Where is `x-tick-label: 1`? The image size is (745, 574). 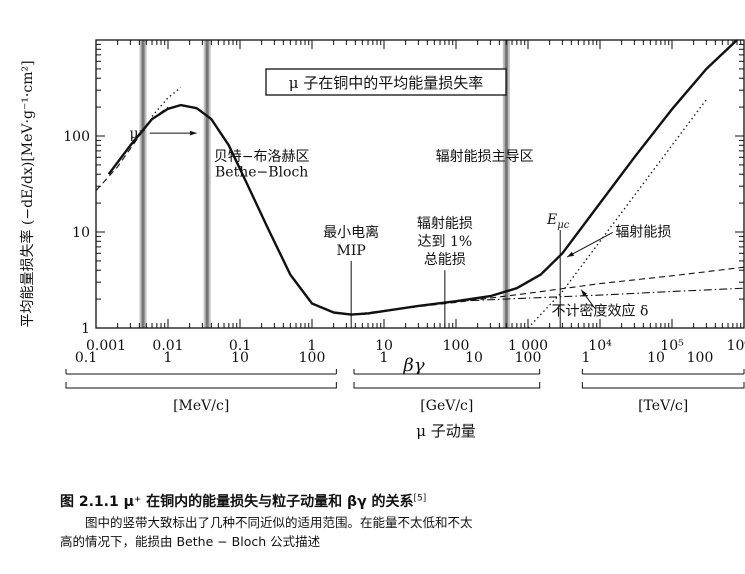 x-tick-label: 1 is located at coordinates (312, 346).